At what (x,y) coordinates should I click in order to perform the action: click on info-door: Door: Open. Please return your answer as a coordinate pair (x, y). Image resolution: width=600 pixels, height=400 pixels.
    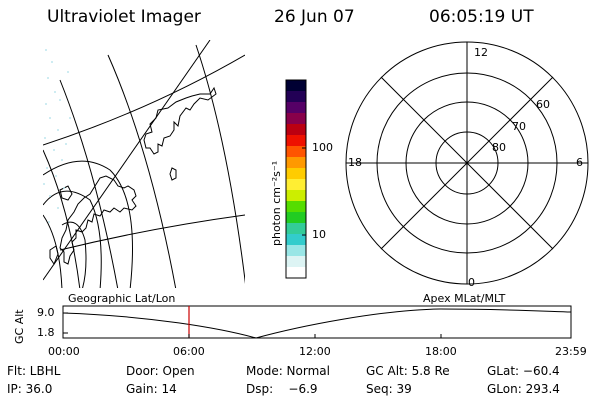
    Looking at the image, I should click on (160, 371).